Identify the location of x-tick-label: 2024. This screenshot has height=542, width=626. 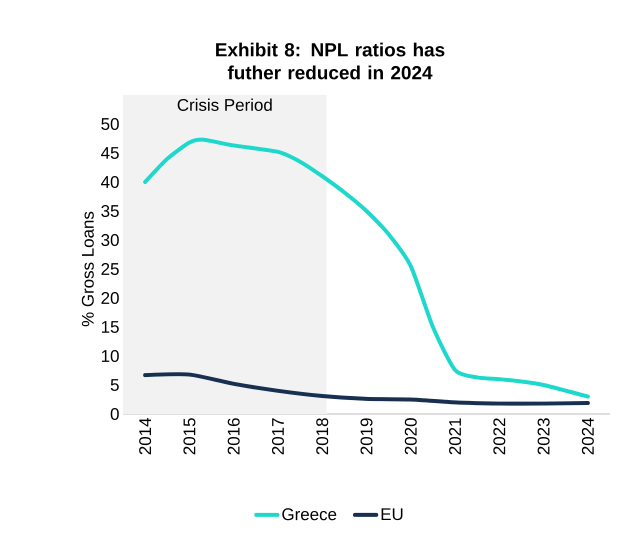
(588, 436).